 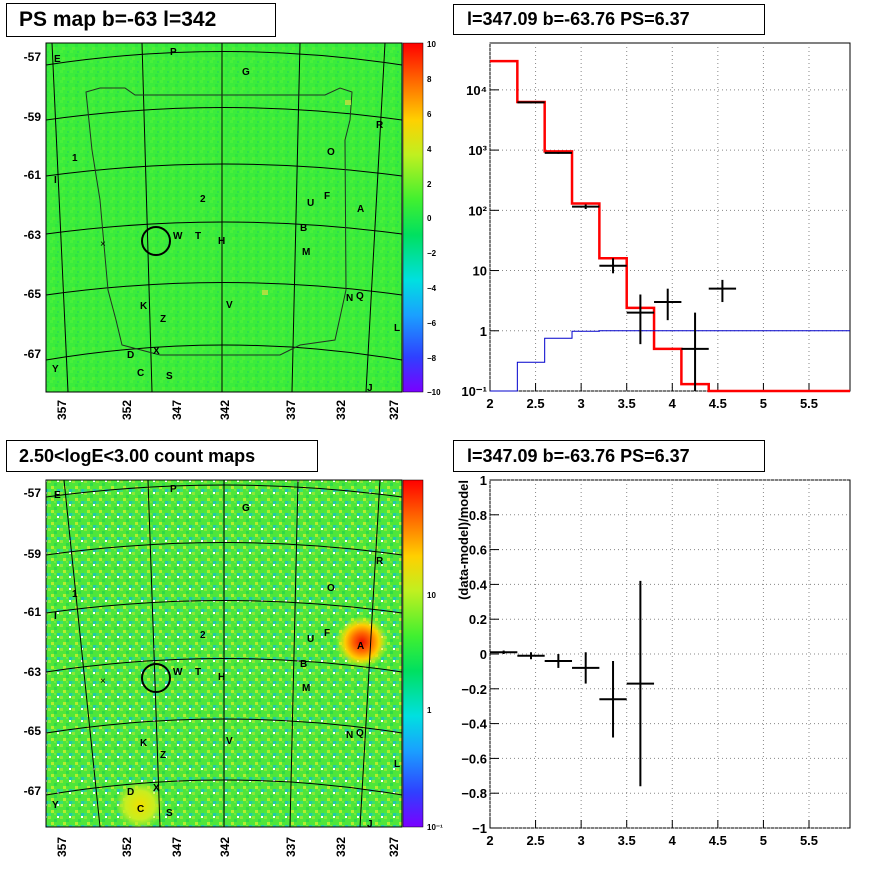 What do you see at coordinates (198, 672) in the screenshot?
I see `source-label: T` at bounding box center [198, 672].